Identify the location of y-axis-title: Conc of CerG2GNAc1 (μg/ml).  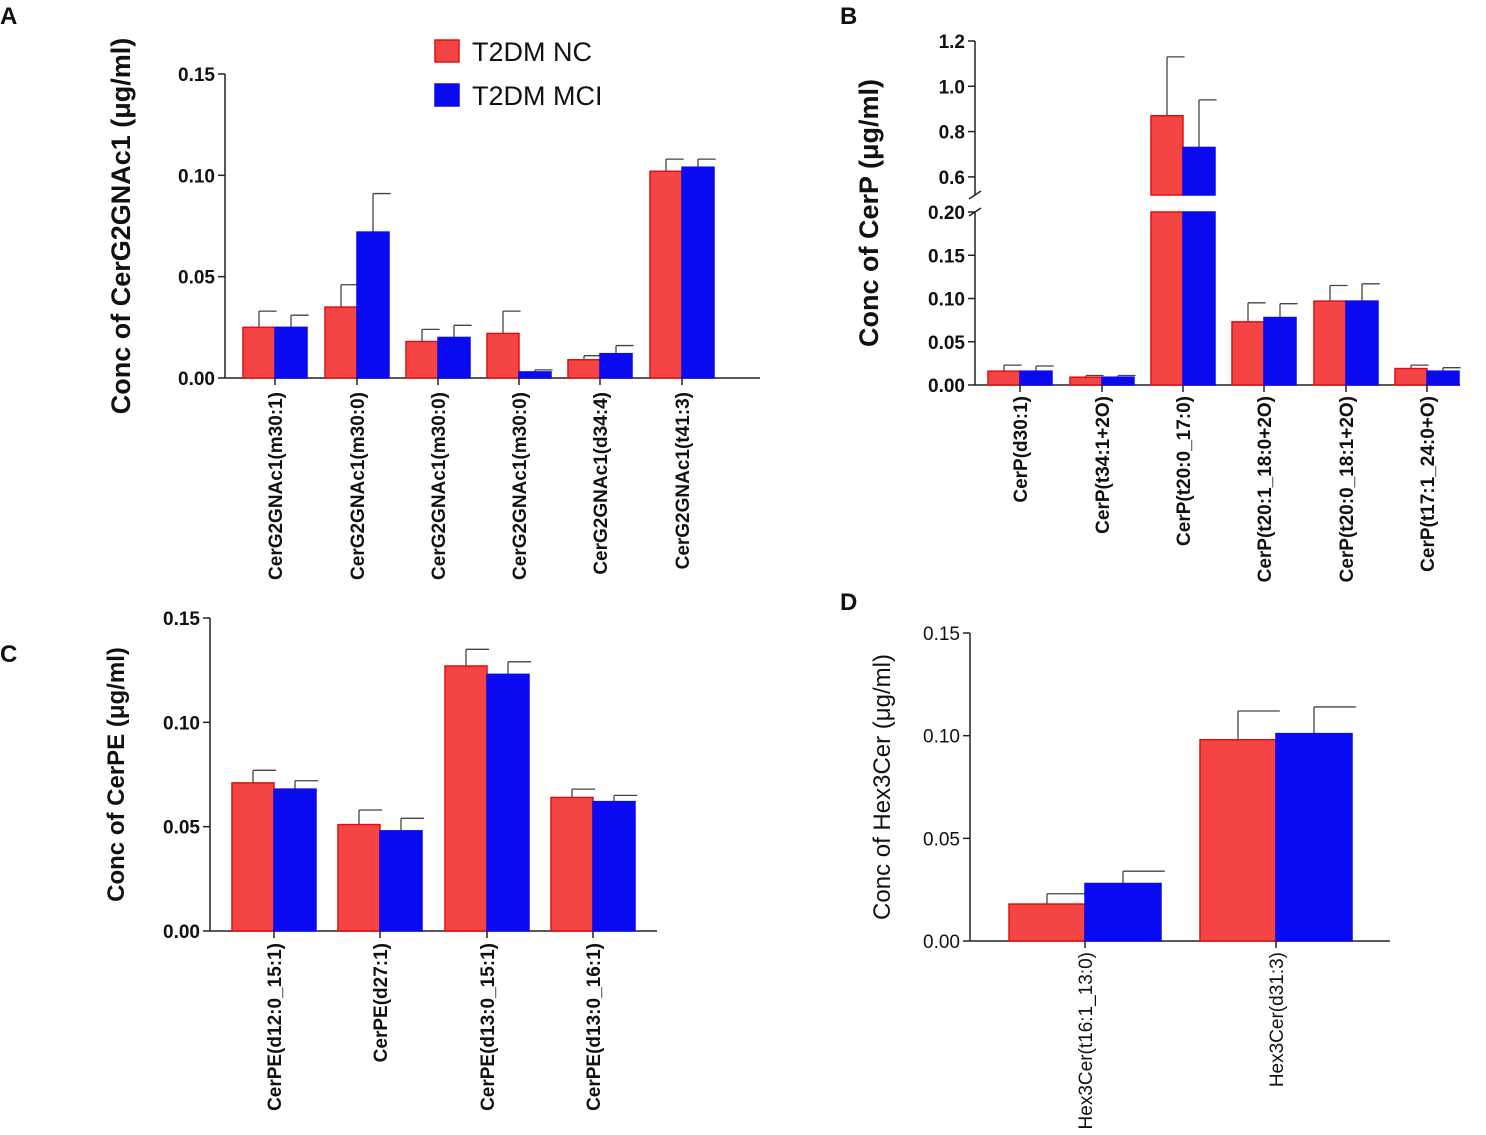
(121, 226).